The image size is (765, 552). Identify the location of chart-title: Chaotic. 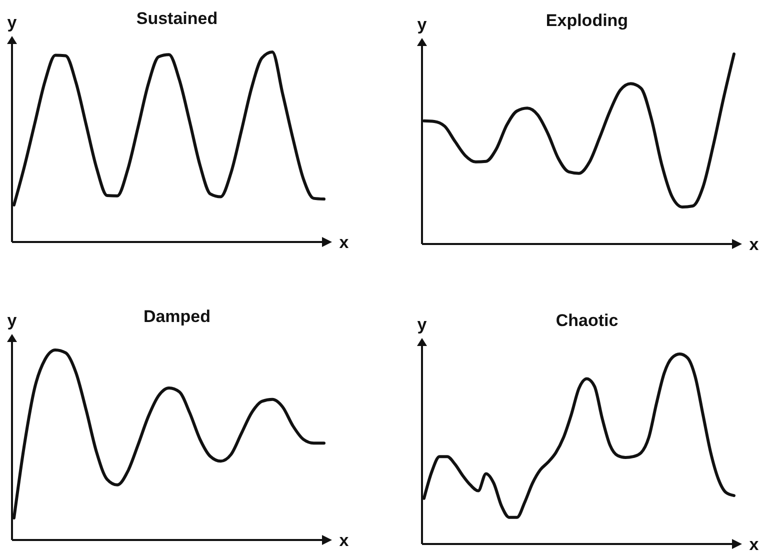
(587, 320).